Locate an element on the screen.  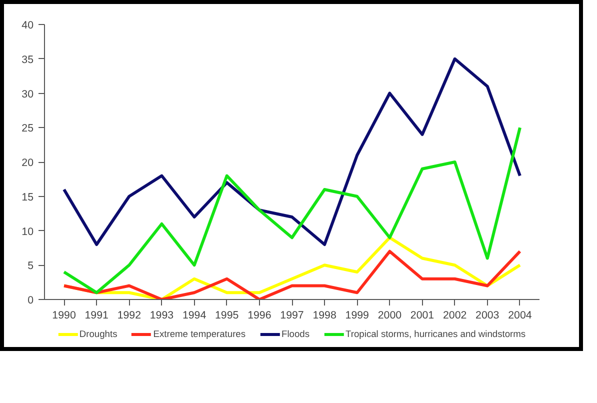
y-tick-label: 0 is located at coordinates (31, 300).